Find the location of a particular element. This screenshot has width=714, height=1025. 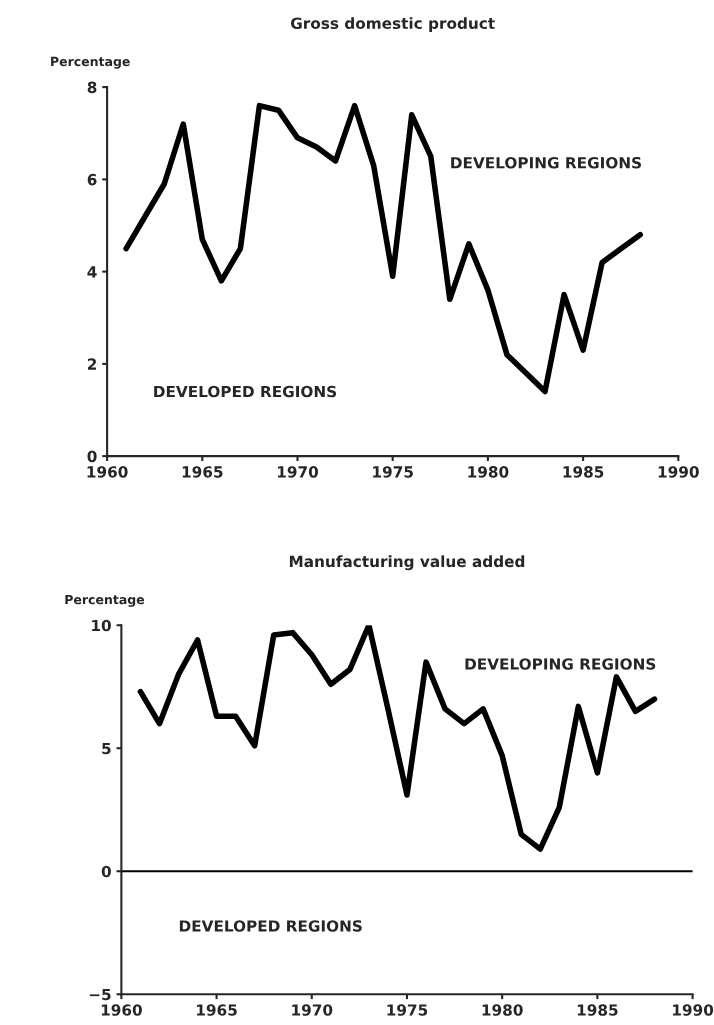

chart-title: Gross domestic product is located at coordinates (393, 24).